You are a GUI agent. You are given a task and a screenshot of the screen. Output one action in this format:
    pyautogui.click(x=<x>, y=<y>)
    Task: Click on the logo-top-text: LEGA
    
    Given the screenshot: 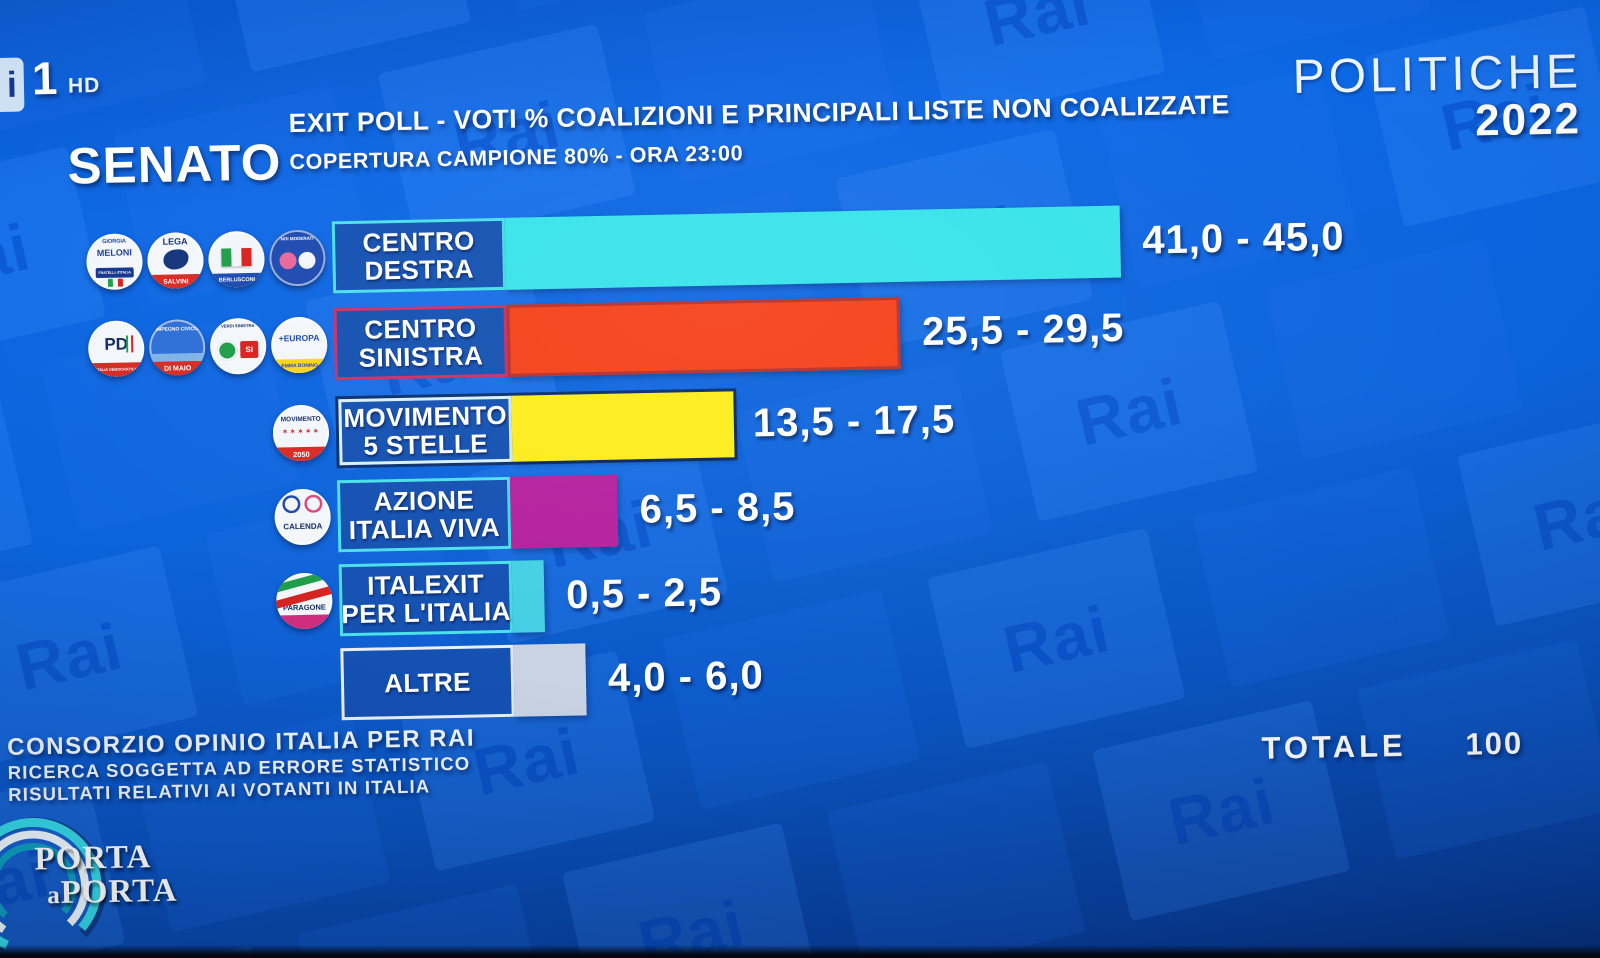 What is the action you would take?
    pyautogui.click(x=175, y=241)
    